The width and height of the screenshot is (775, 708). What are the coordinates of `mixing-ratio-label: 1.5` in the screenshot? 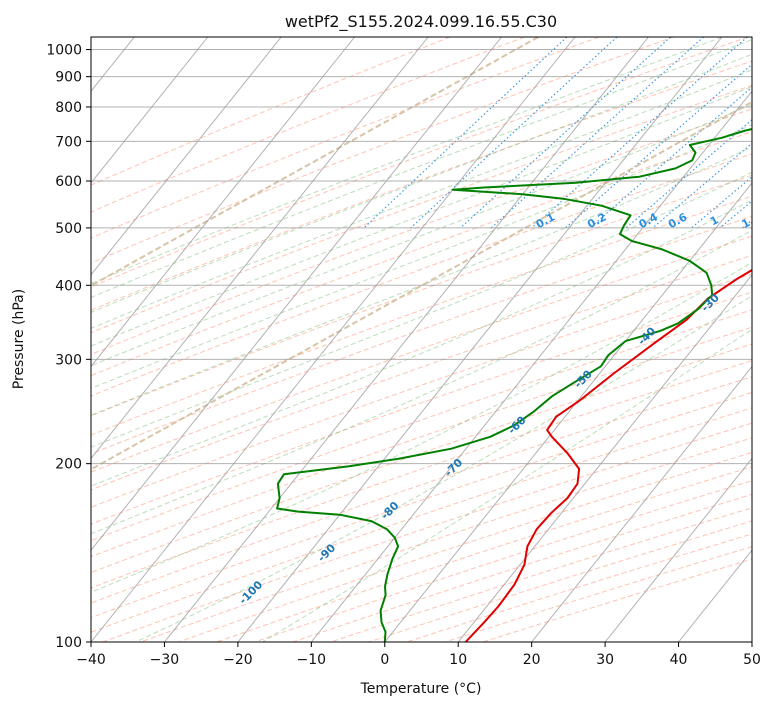 It's located at (750, 220).